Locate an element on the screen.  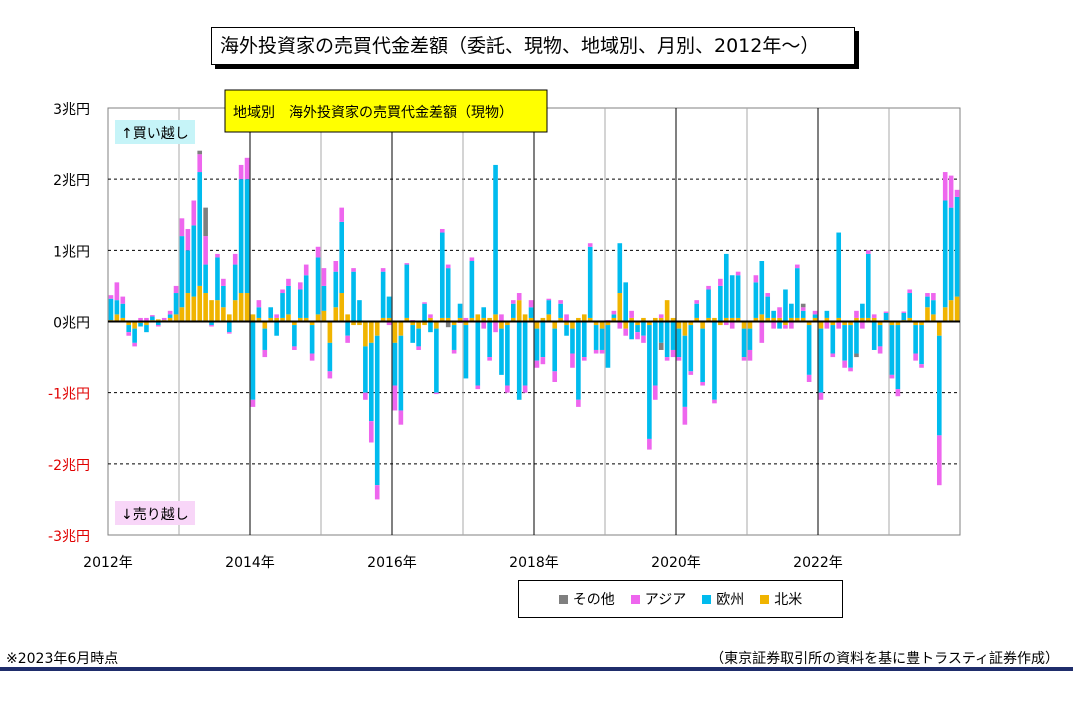
buy-annotation: ↑買い越し is located at coordinates (155, 134).